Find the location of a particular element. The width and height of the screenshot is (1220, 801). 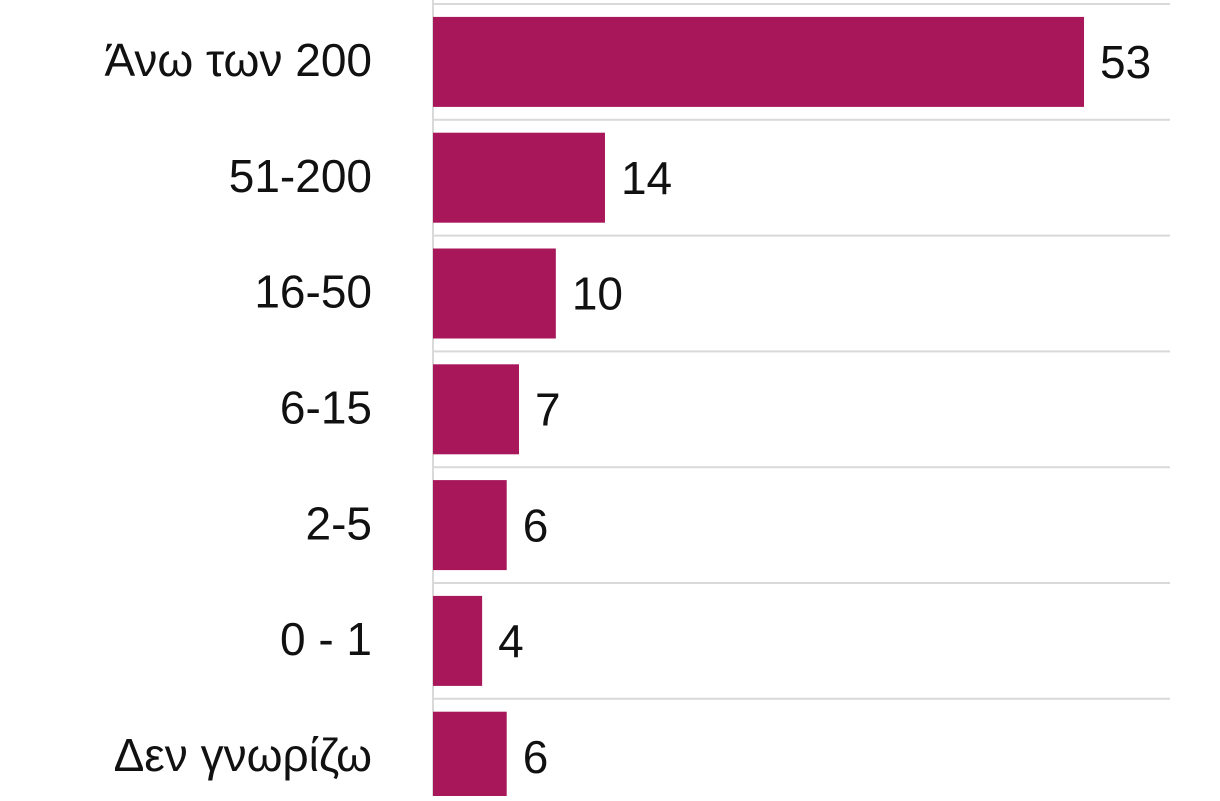

category-label: 6-15 is located at coordinates (326, 407).